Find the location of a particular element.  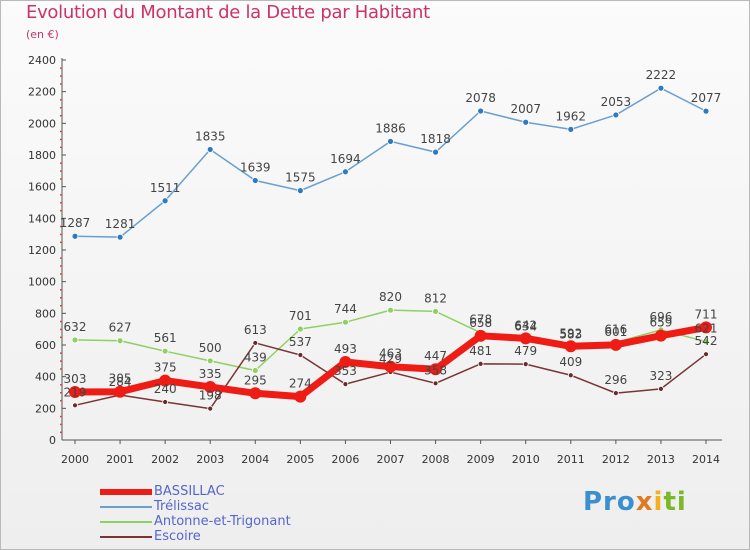

x-tick-label: 2009 is located at coordinates (481, 459).